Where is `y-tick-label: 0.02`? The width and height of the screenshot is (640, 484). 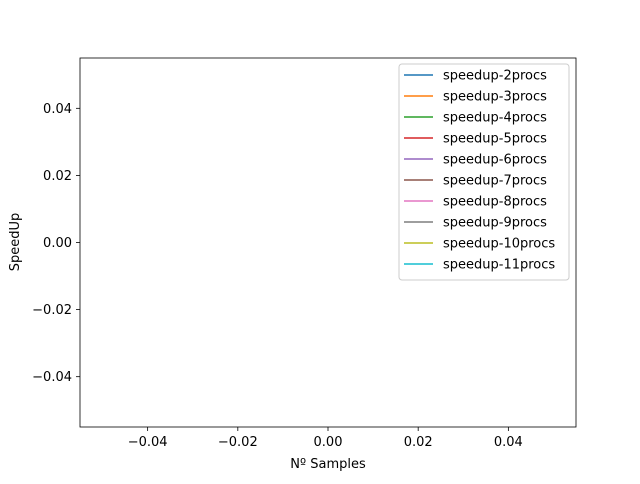 y-tick-label: 0.02 is located at coordinates (57, 176).